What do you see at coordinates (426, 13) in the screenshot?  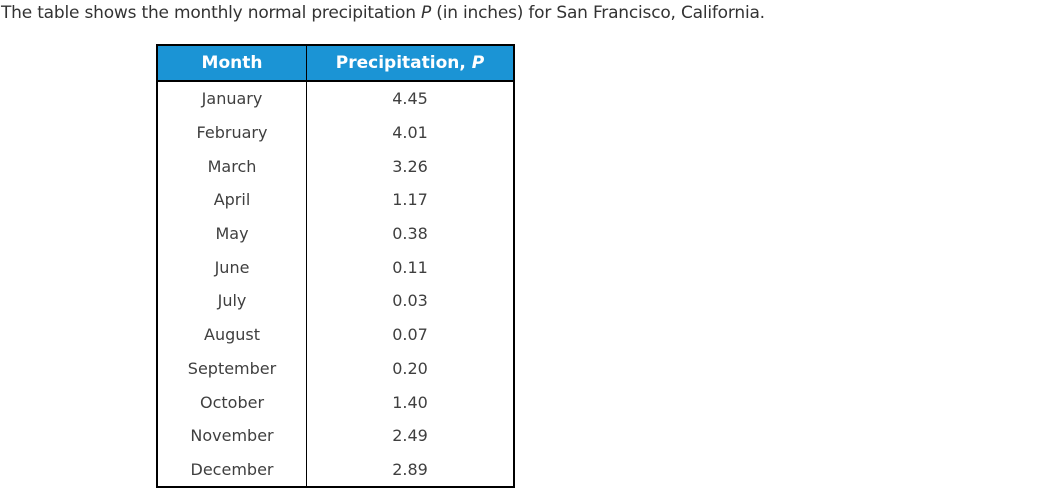 I see `precipitation-variable: P` at bounding box center [426, 13].